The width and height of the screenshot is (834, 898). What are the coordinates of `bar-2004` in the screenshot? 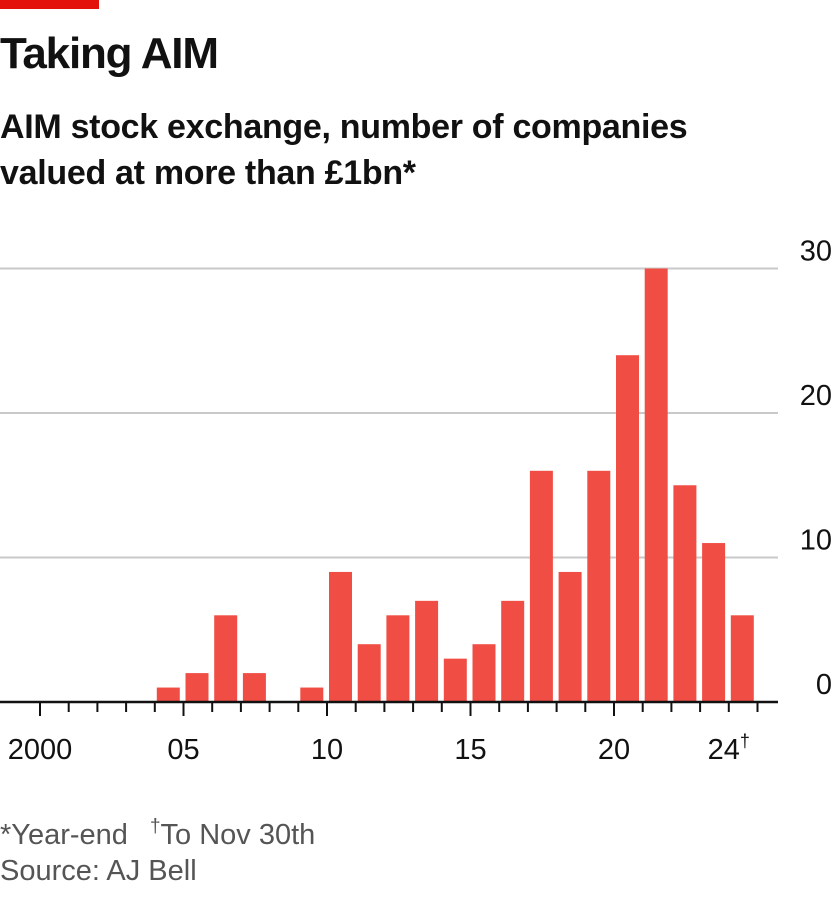 It's located at (168, 694).